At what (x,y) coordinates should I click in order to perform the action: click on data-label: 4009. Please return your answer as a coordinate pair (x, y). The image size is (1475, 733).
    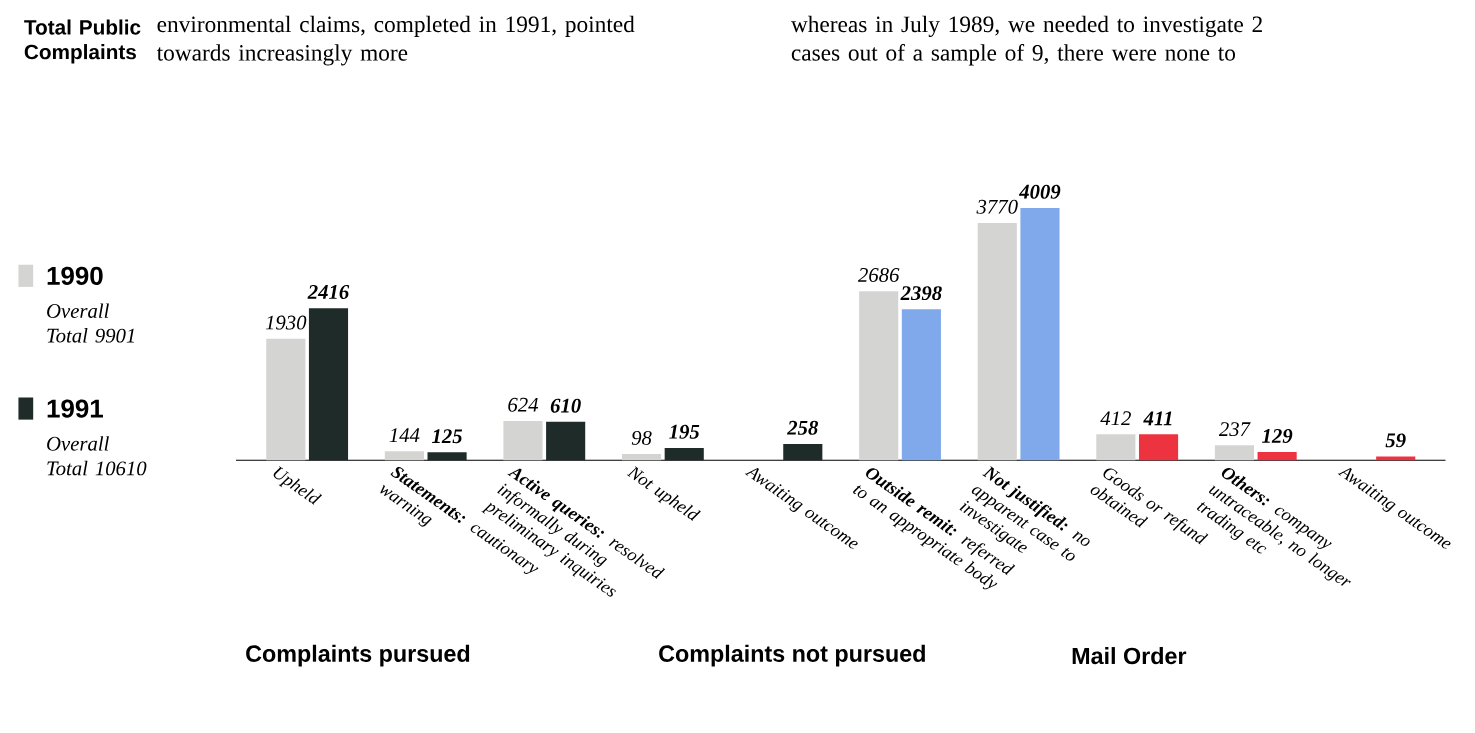
    Looking at the image, I should click on (1039, 191).